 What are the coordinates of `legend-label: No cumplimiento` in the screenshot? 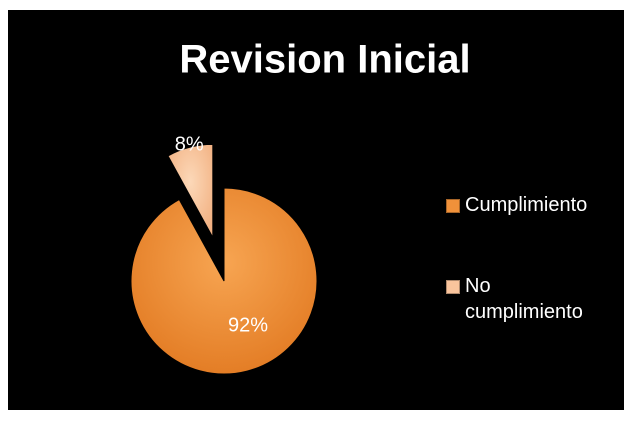 It's located at (524, 299).